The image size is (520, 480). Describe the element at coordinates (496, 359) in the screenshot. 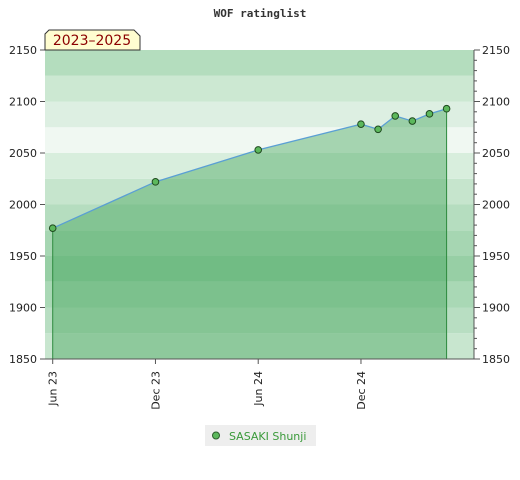

I see `y-tick-label-right: 1850` at that location.